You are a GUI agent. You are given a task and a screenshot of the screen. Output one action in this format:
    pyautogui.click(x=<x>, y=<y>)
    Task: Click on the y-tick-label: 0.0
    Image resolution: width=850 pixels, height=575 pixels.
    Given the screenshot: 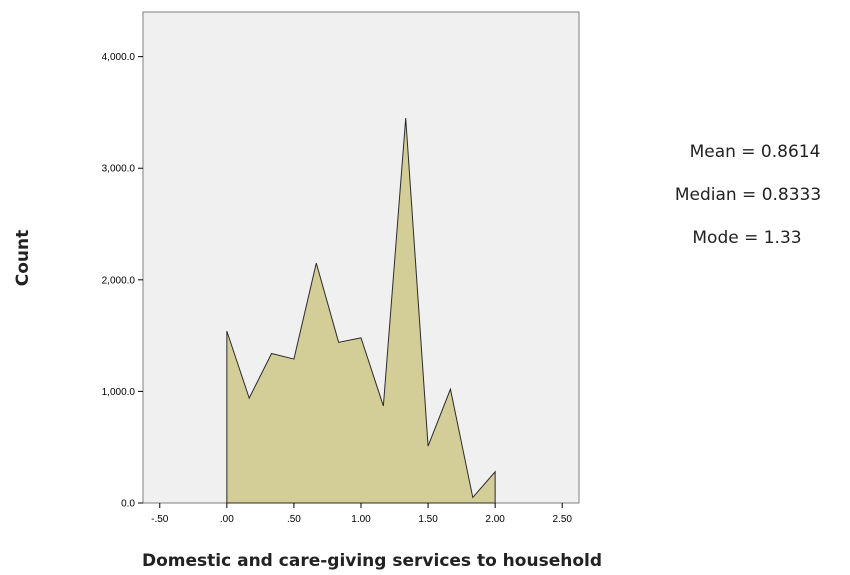 What is the action you would take?
    pyautogui.click(x=128, y=504)
    